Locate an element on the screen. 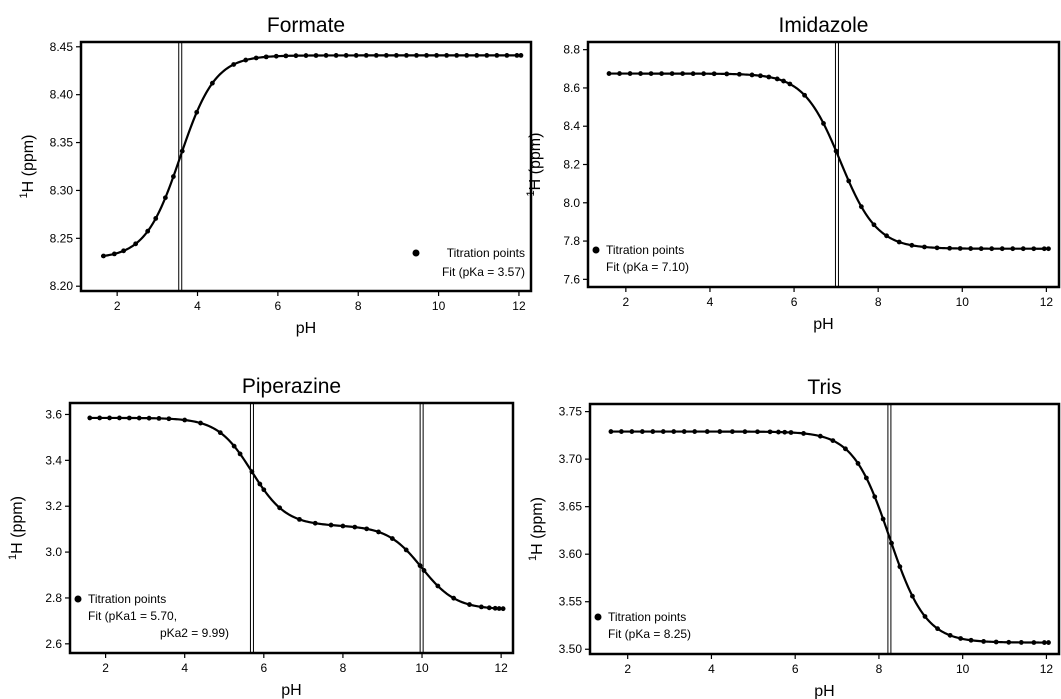  y-tick-label: 8.4 is located at coordinates (571, 126).